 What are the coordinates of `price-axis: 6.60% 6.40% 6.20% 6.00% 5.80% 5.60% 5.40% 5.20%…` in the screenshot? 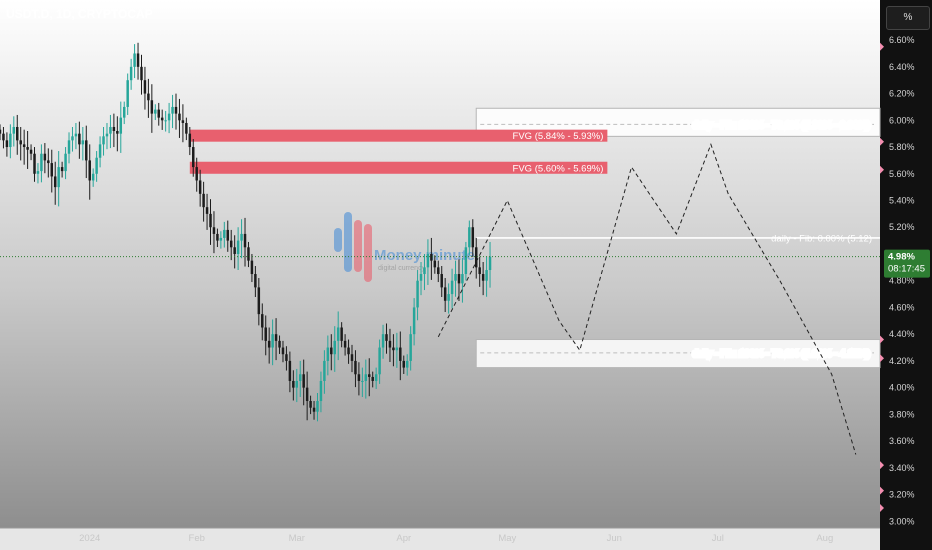 It's located at (897, 280).